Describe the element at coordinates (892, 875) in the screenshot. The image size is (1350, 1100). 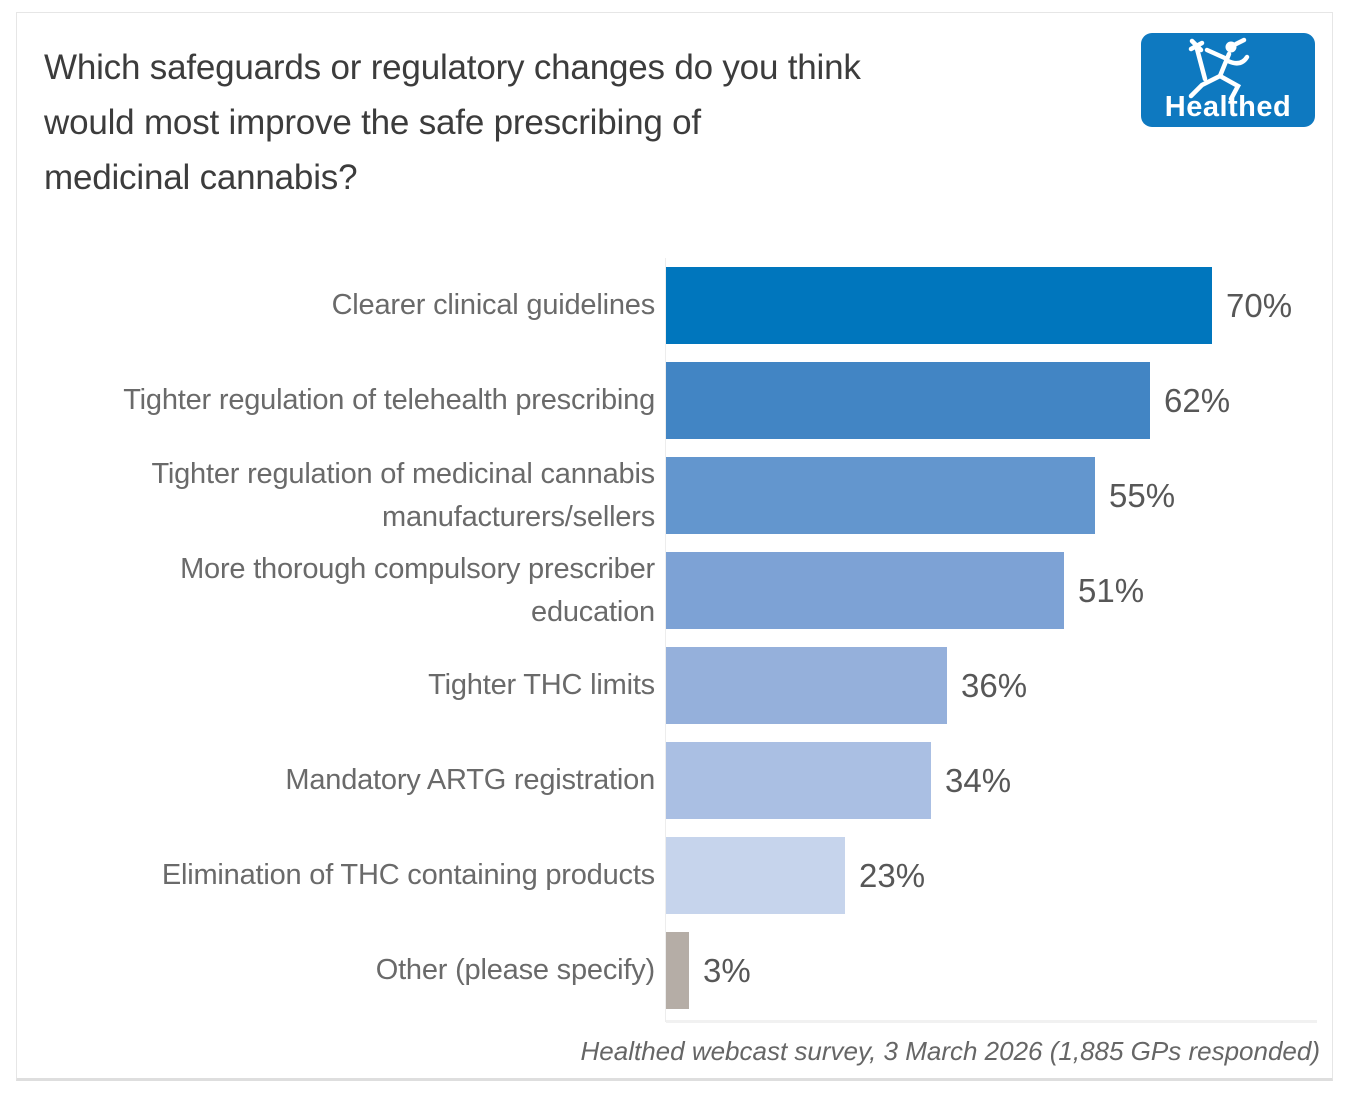
I see `value-label: 23%` at that location.